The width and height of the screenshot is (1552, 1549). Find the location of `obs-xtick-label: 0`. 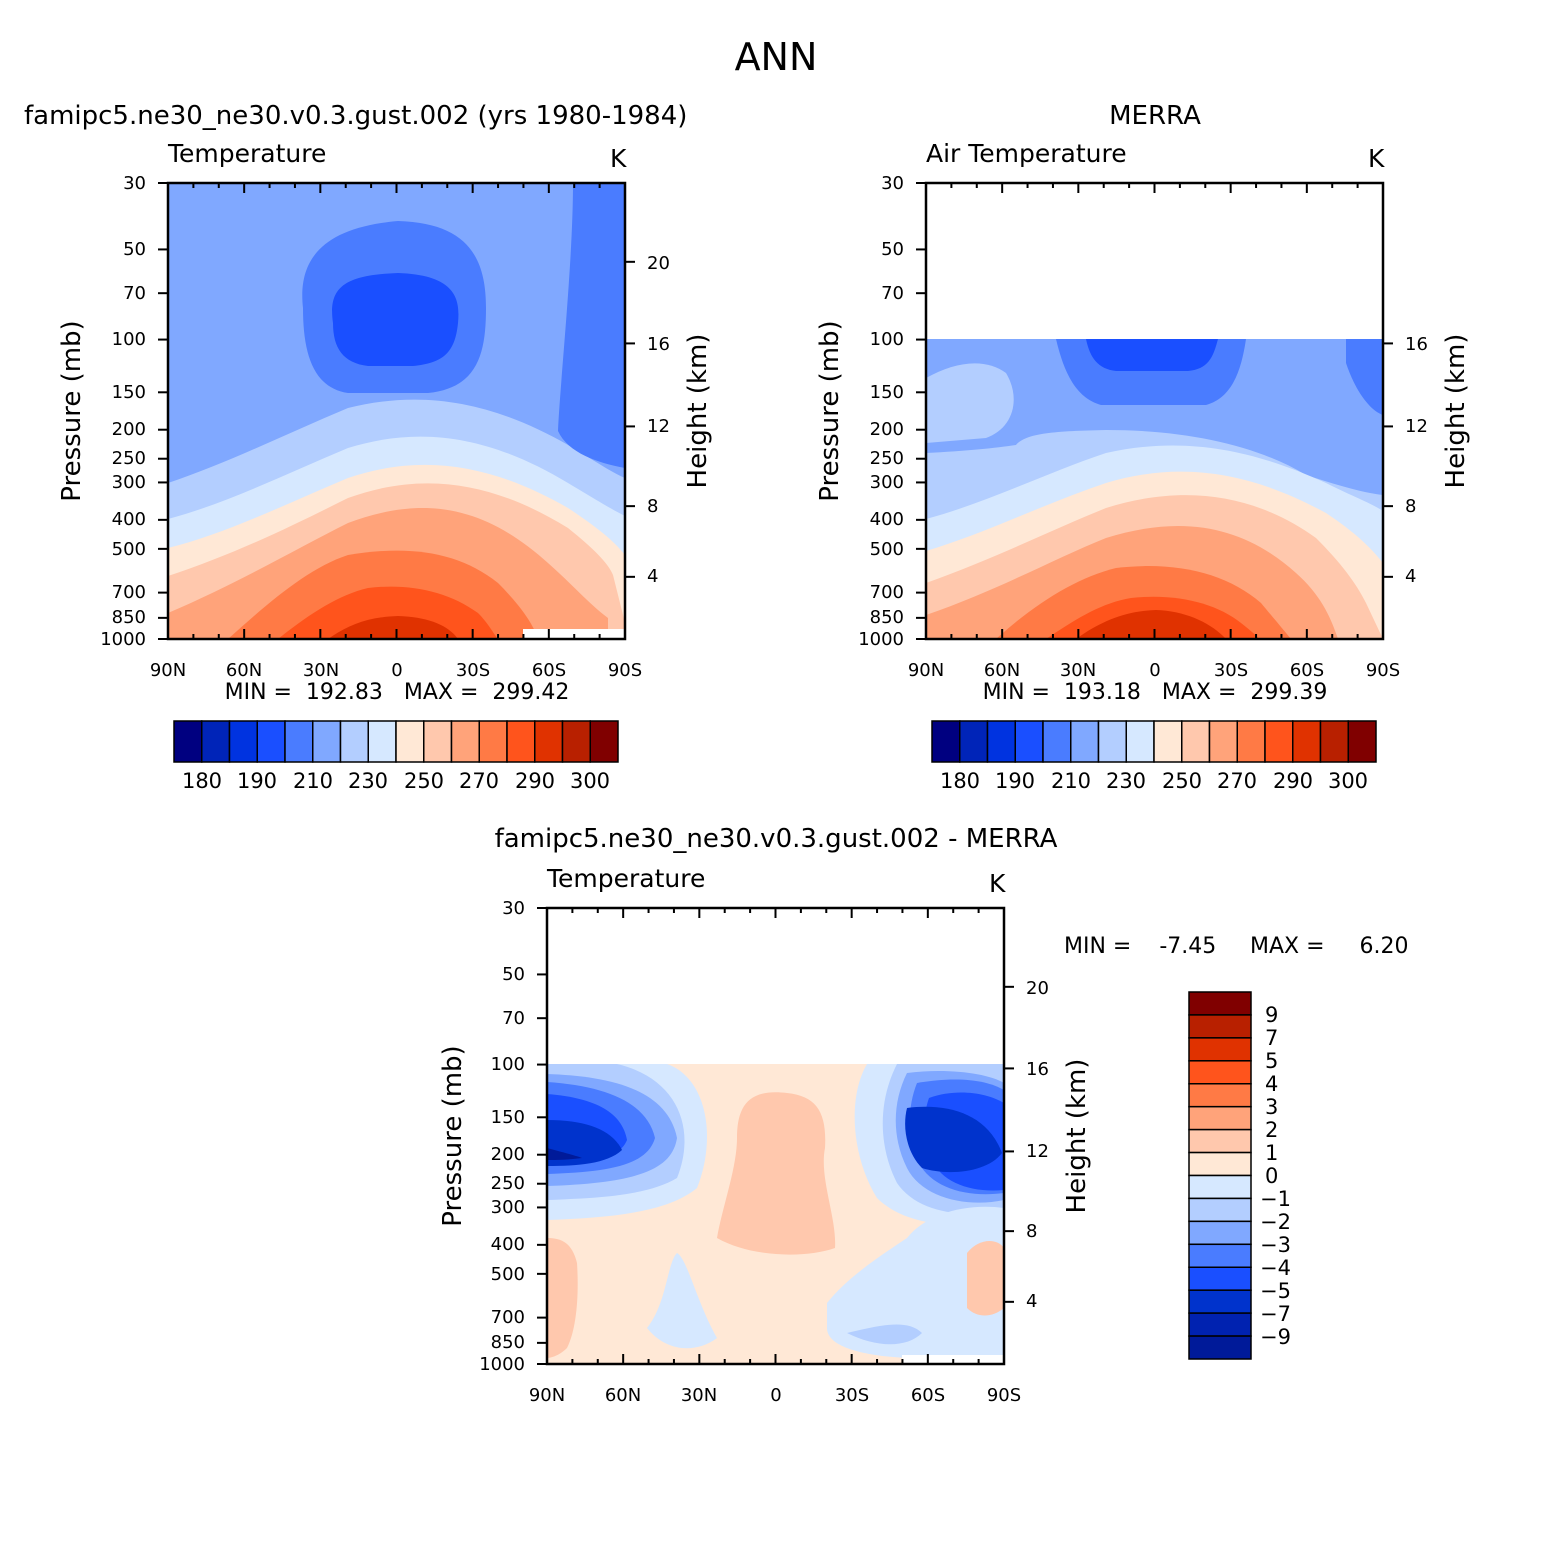

obs-xtick-label: 0 is located at coordinates (1154, 670).